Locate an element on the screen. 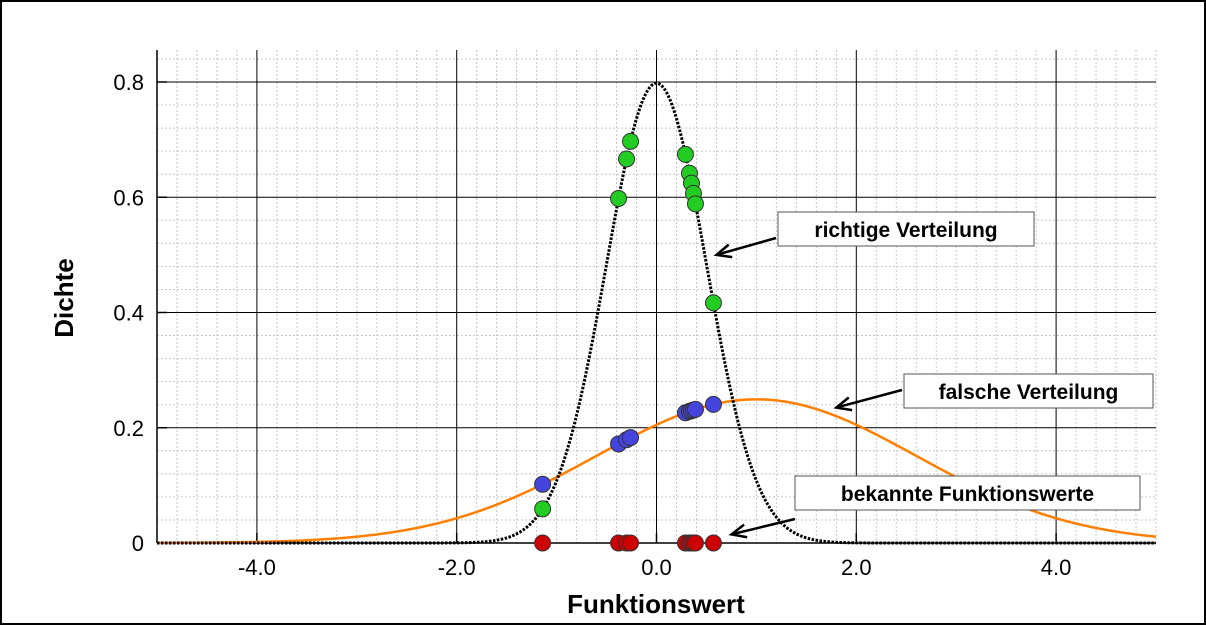 This screenshot has height=625, width=1206. annotation: bekannte Funktionswerte is located at coordinates (934, 507).